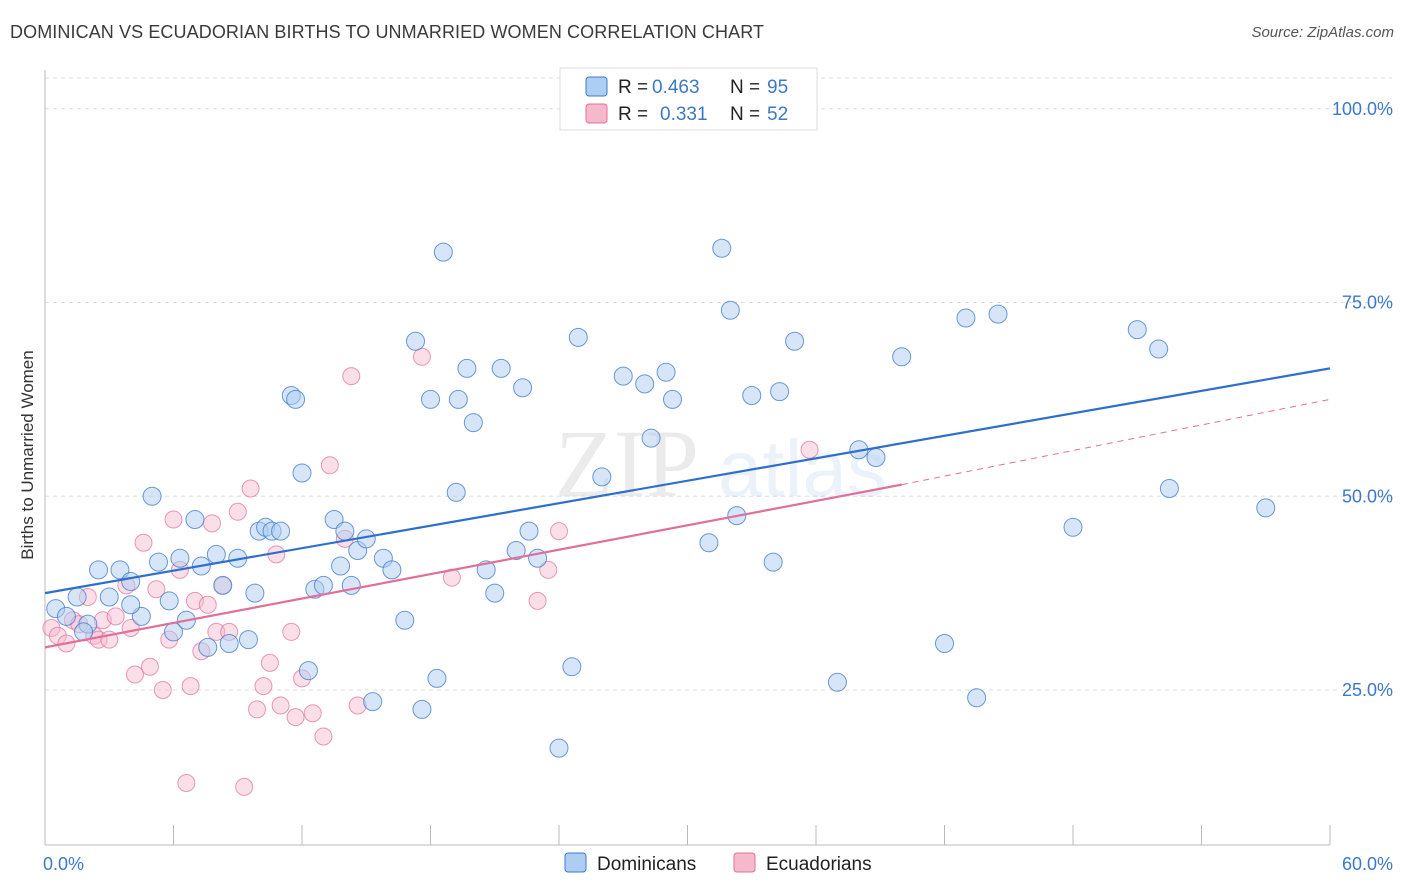  What do you see at coordinates (718, 863) in the screenshot?
I see `bottom-legend: Dominicans Ecuadorians` at bounding box center [718, 863].